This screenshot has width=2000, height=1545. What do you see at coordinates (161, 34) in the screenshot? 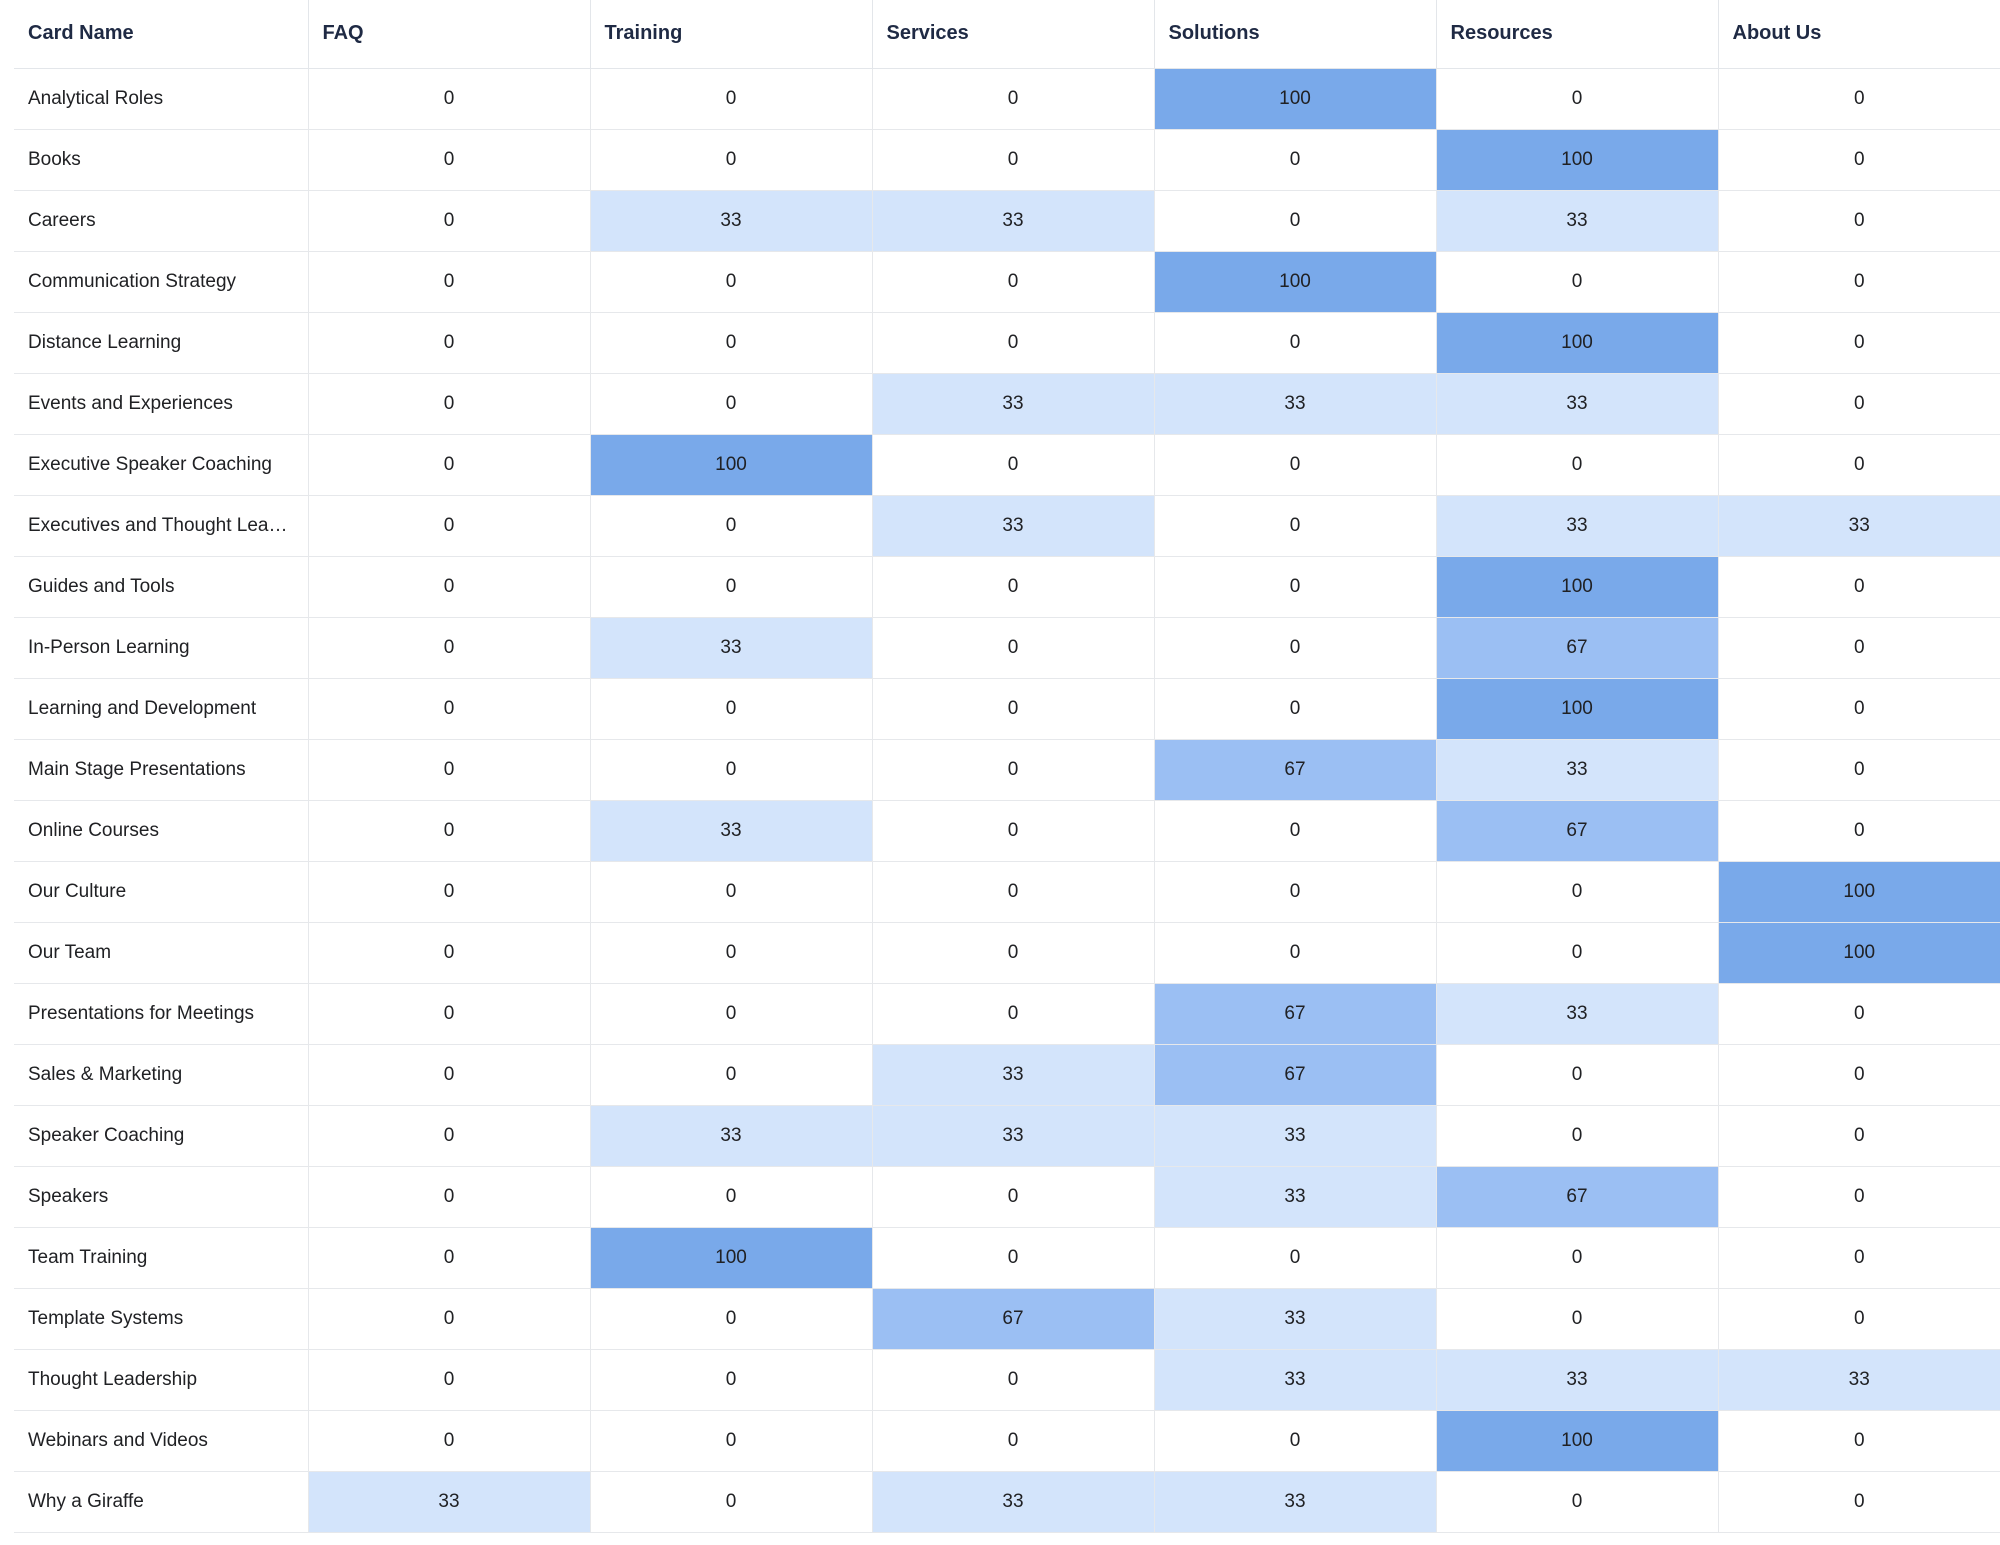
I see `header-card-name: Card Name` at bounding box center [161, 34].